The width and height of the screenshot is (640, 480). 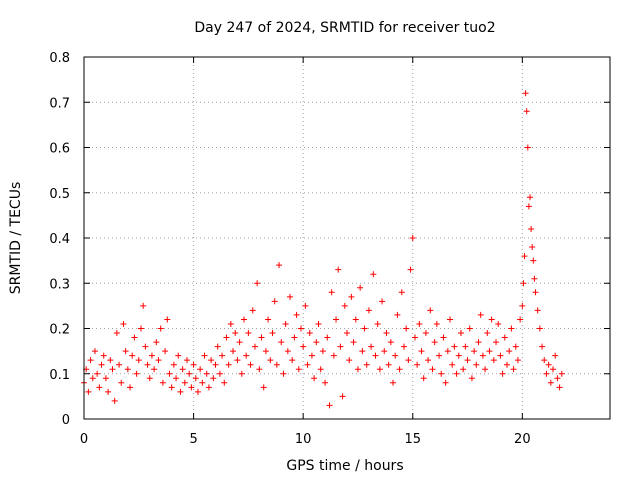 I want to click on y-tick-label: 0.4, so click(x=59, y=239).